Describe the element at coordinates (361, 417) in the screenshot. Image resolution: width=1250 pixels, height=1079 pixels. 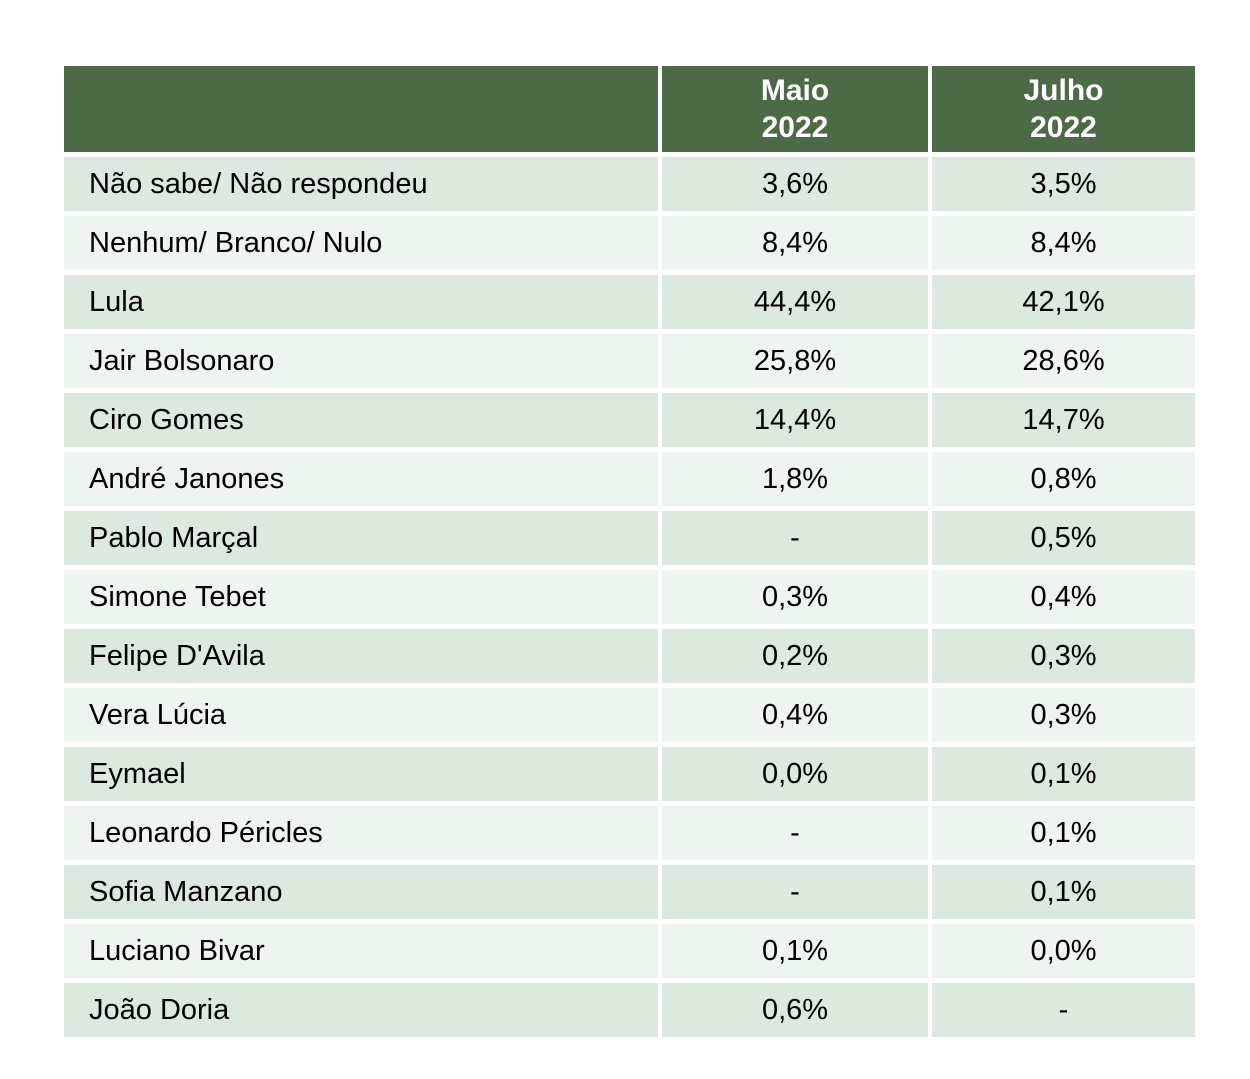
I see `candidate-name-cell: Ciro Gomes` at that location.